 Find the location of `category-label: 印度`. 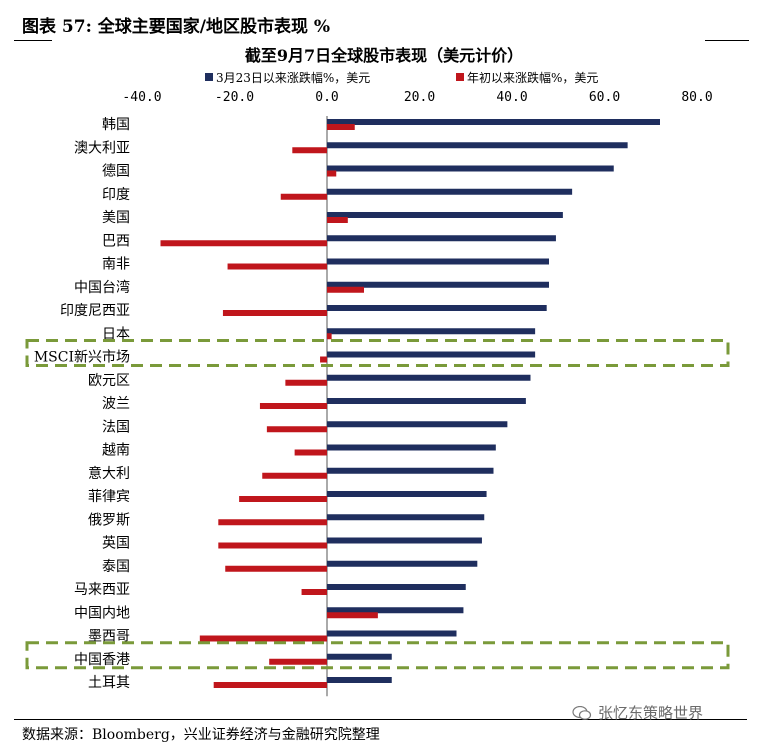

category-label: 印度 is located at coordinates (116, 195).